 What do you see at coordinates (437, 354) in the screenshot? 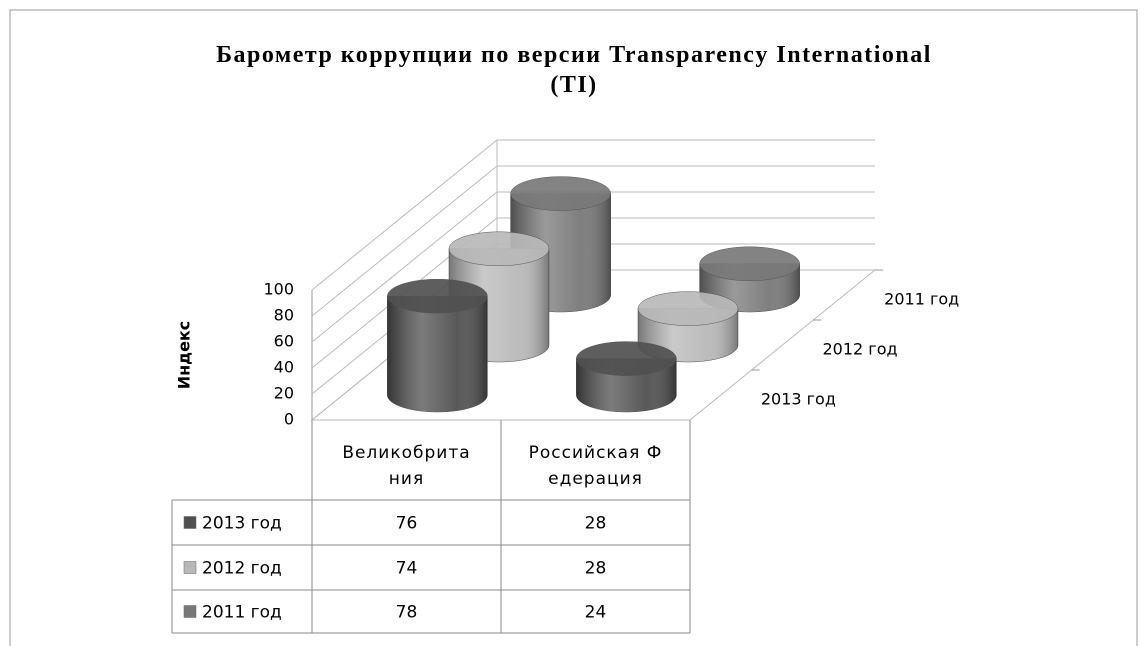
I see `cylinder-shade` at bounding box center [437, 354].